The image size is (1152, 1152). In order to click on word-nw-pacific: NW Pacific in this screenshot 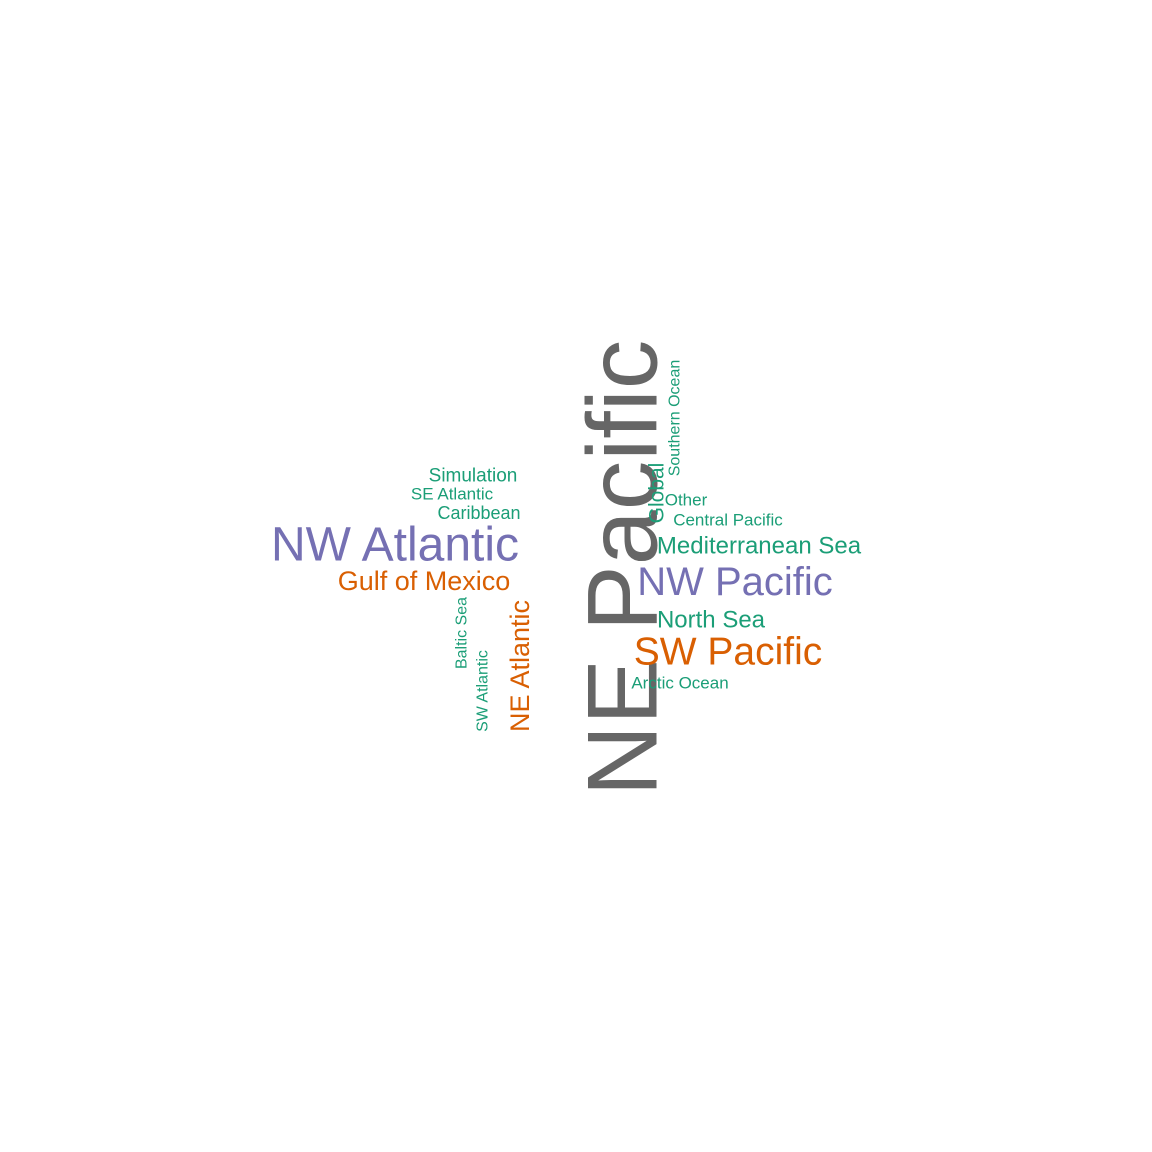, I will do `click(735, 582)`.